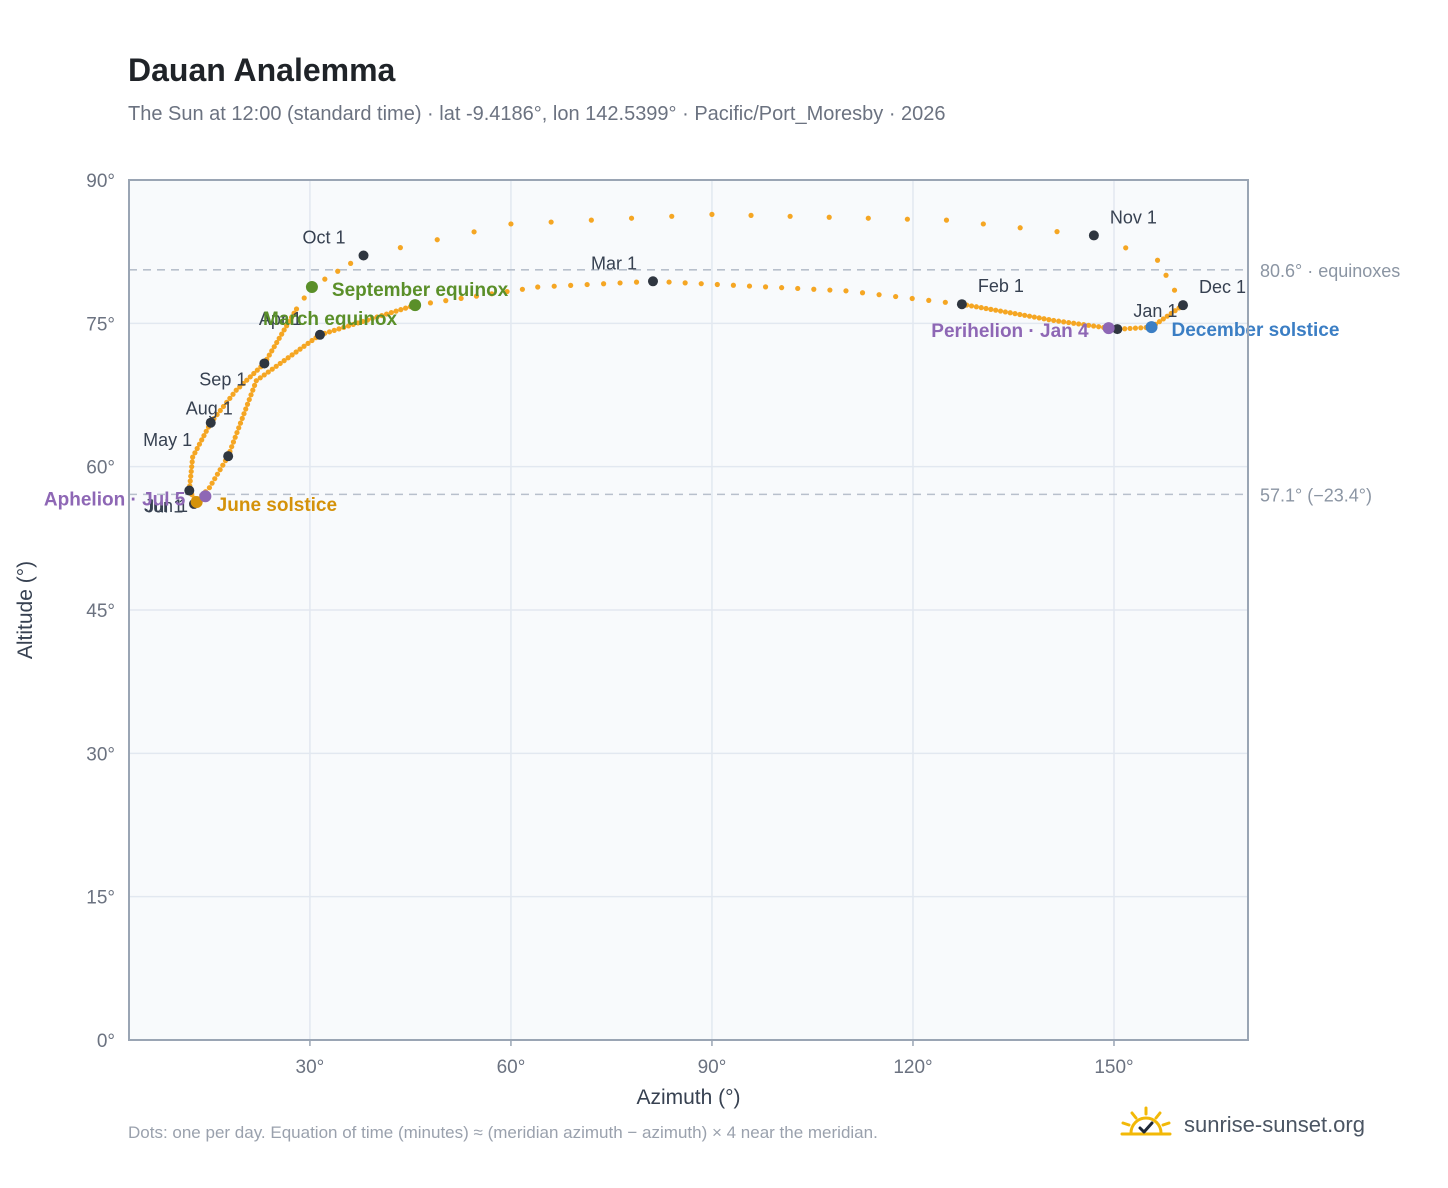 The image size is (1448, 1188). What do you see at coordinates (1146, 1121) in the screenshot?
I see `sun-check-icon` at bounding box center [1146, 1121].